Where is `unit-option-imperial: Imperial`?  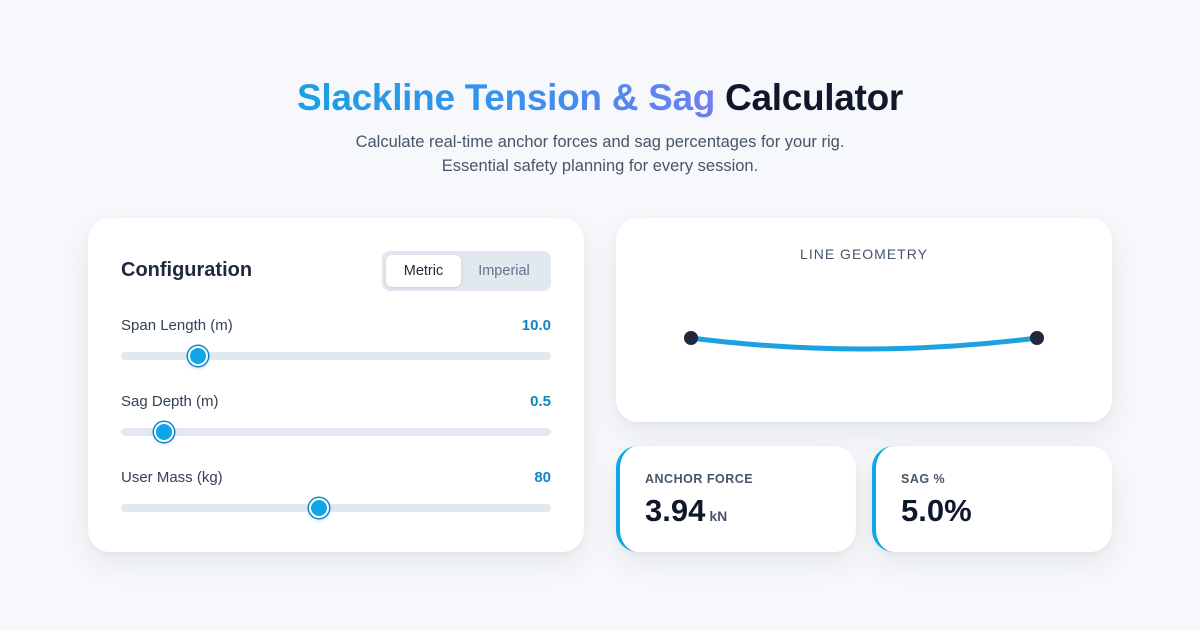
unit-option-imperial: Imperial is located at coordinates (504, 271).